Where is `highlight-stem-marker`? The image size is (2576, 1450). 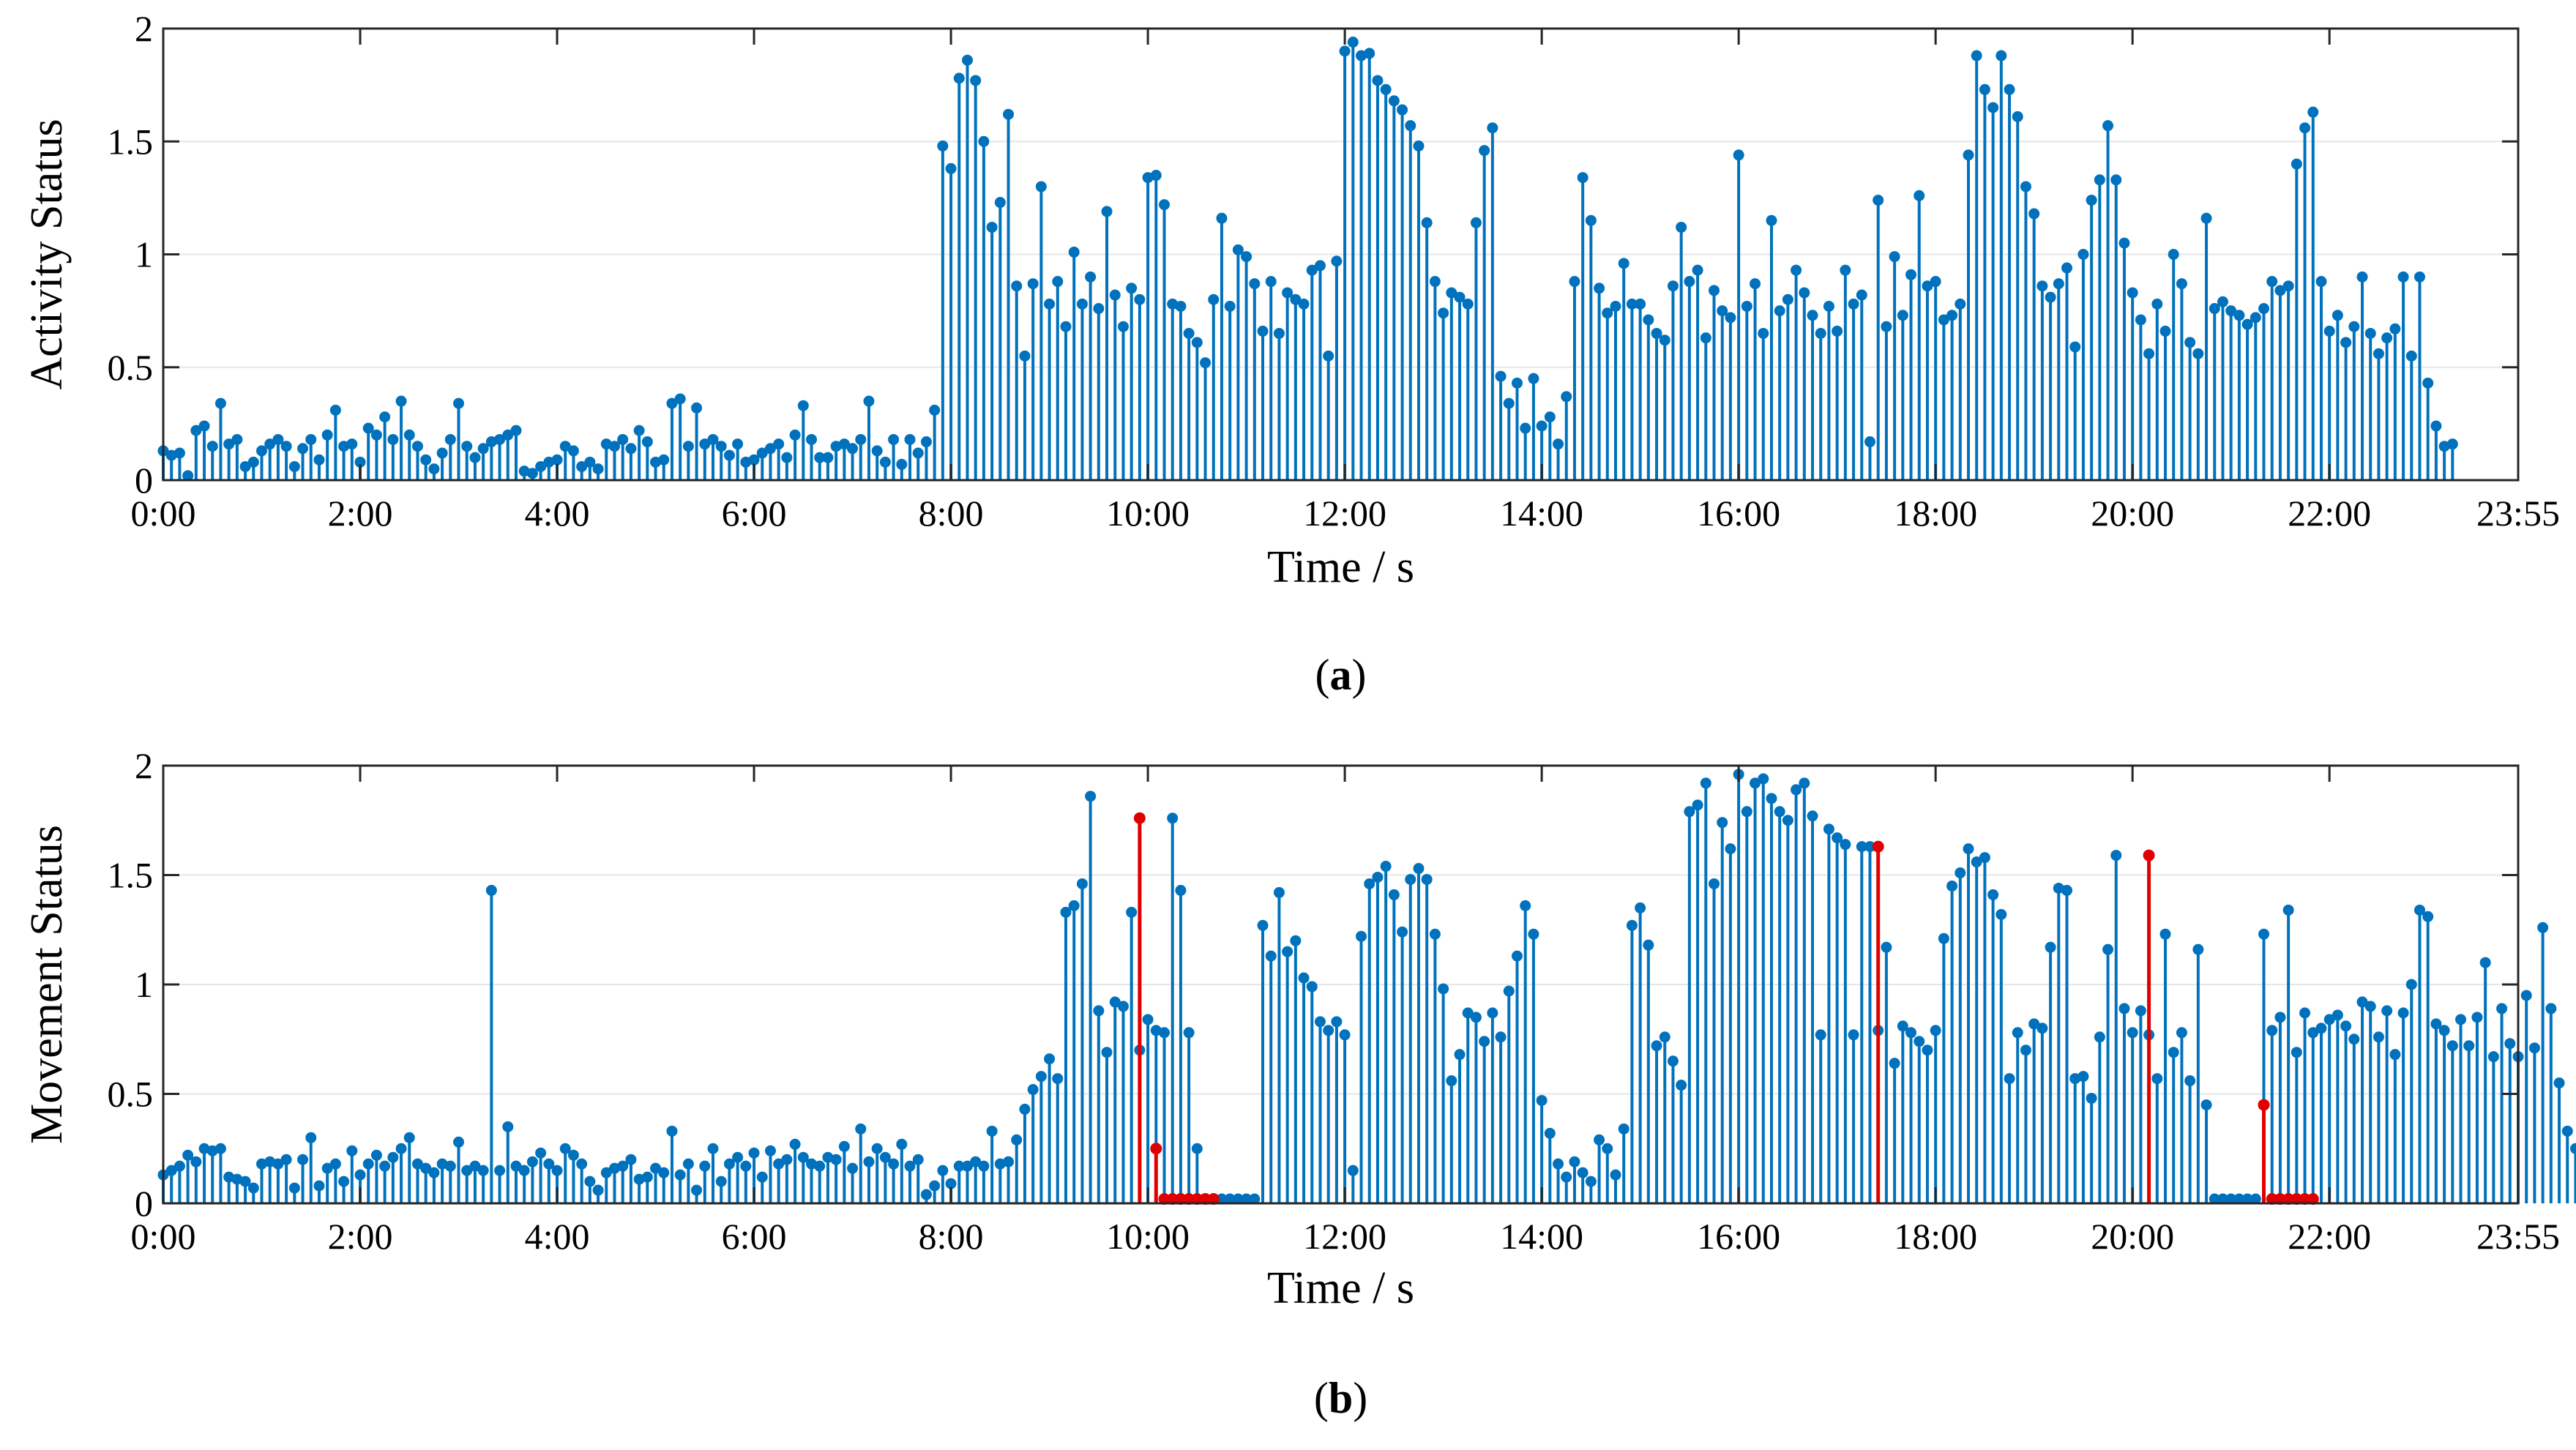 highlight-stem-marker is located at coordinates (1205, 1199).